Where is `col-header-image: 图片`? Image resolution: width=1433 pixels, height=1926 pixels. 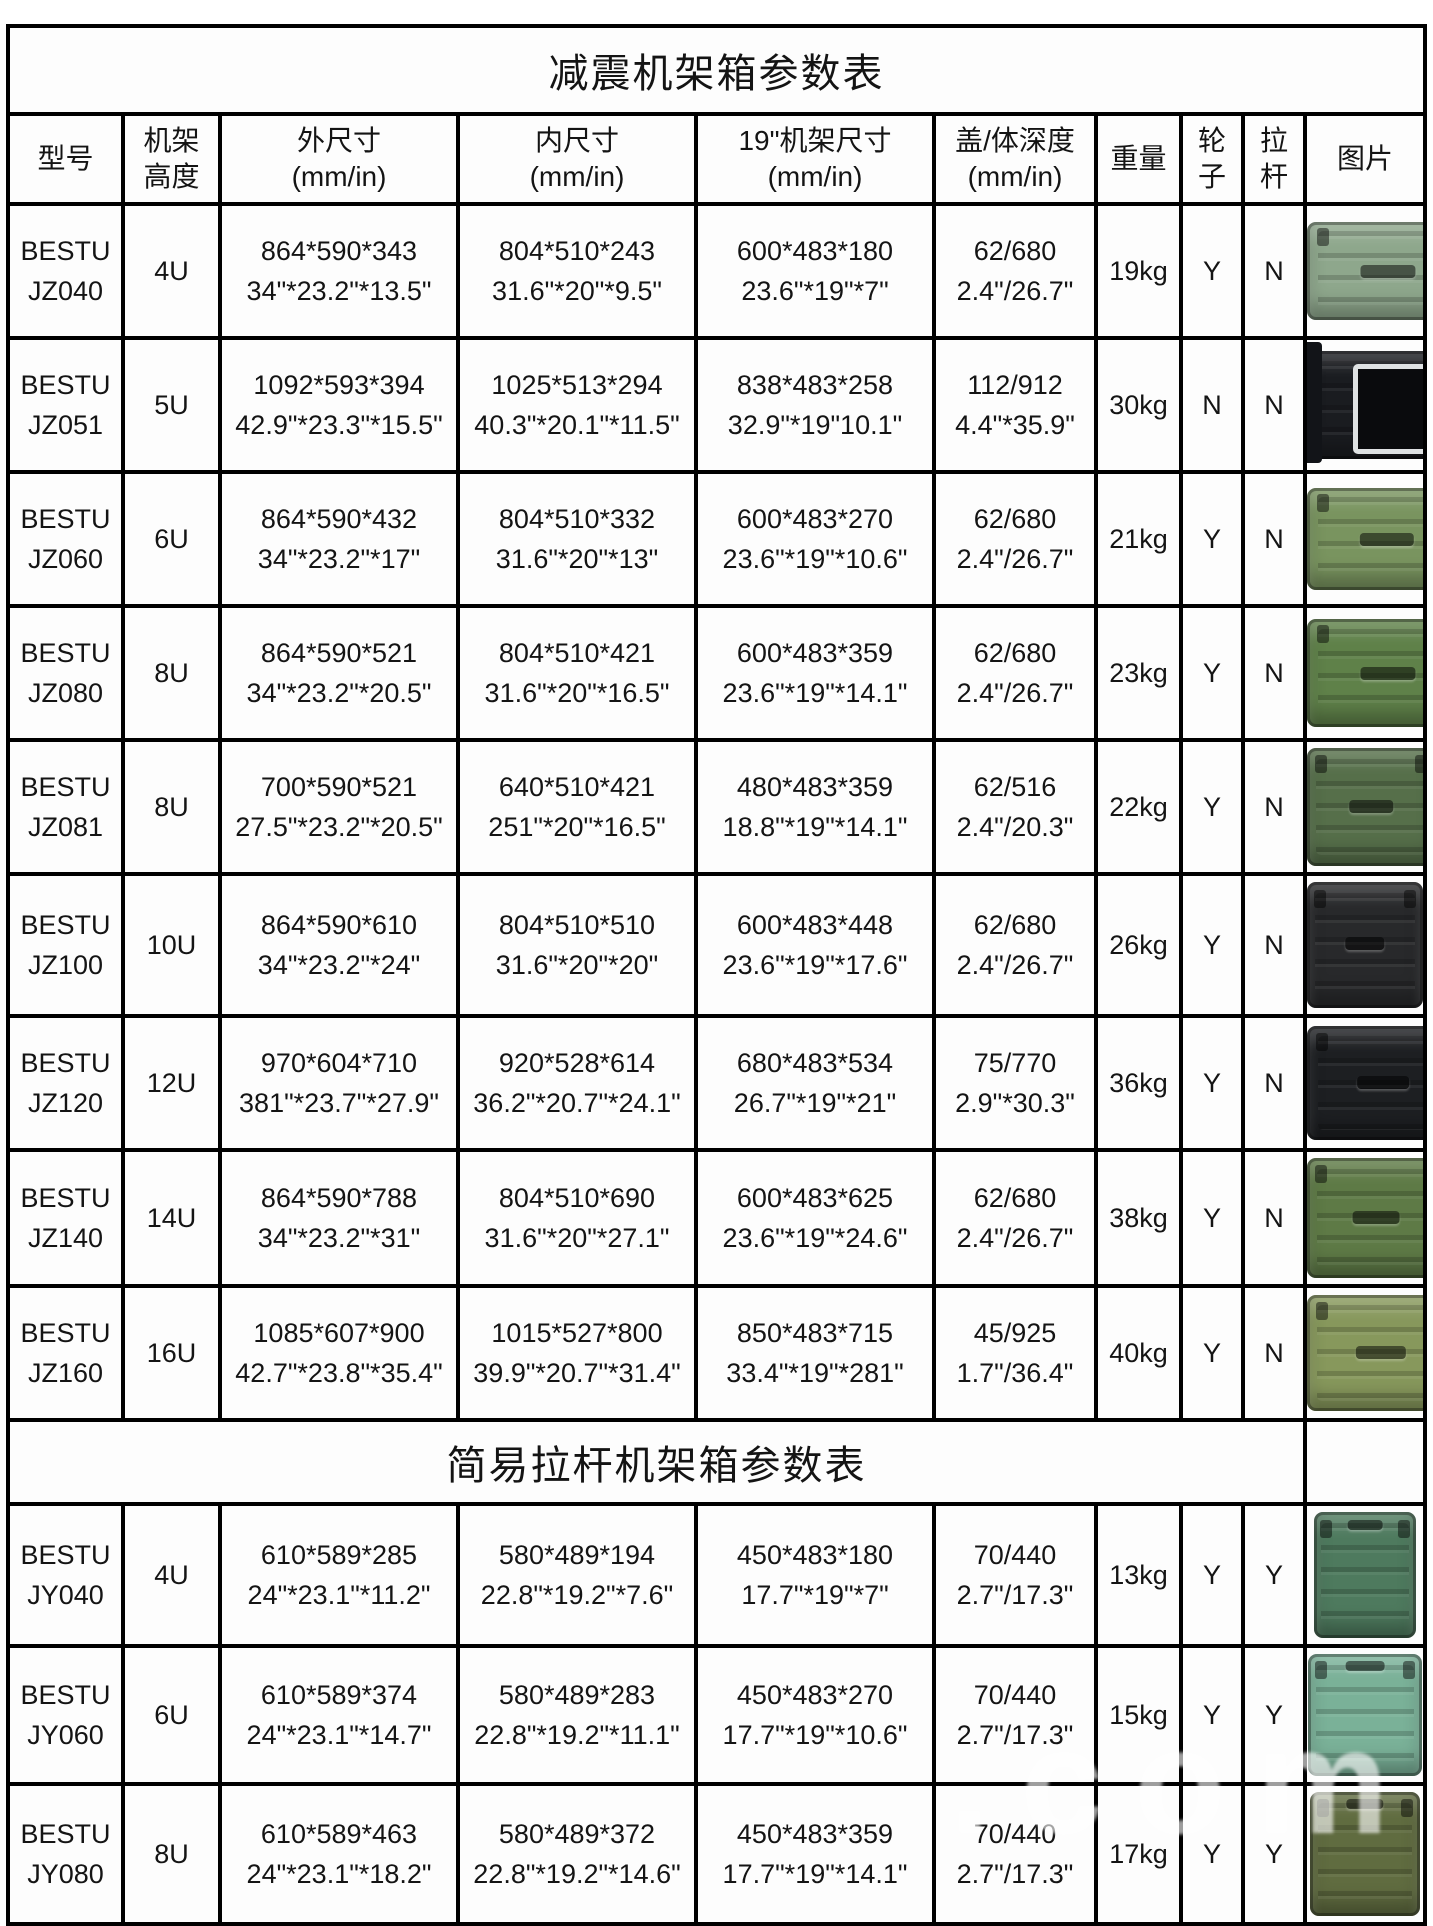
col-header-image: 图片 is located at coordinates (1365, 159).